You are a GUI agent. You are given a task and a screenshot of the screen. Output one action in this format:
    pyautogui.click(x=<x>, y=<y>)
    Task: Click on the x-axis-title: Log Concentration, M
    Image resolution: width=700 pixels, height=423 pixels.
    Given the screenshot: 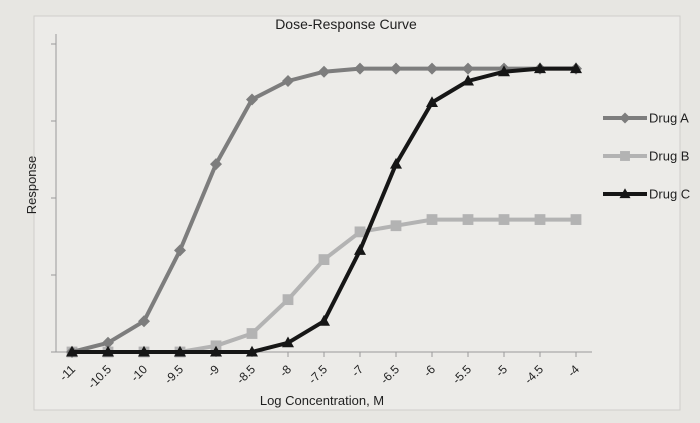 What is the action you would take?
    pyautogui.click(x=322, y=400)
    